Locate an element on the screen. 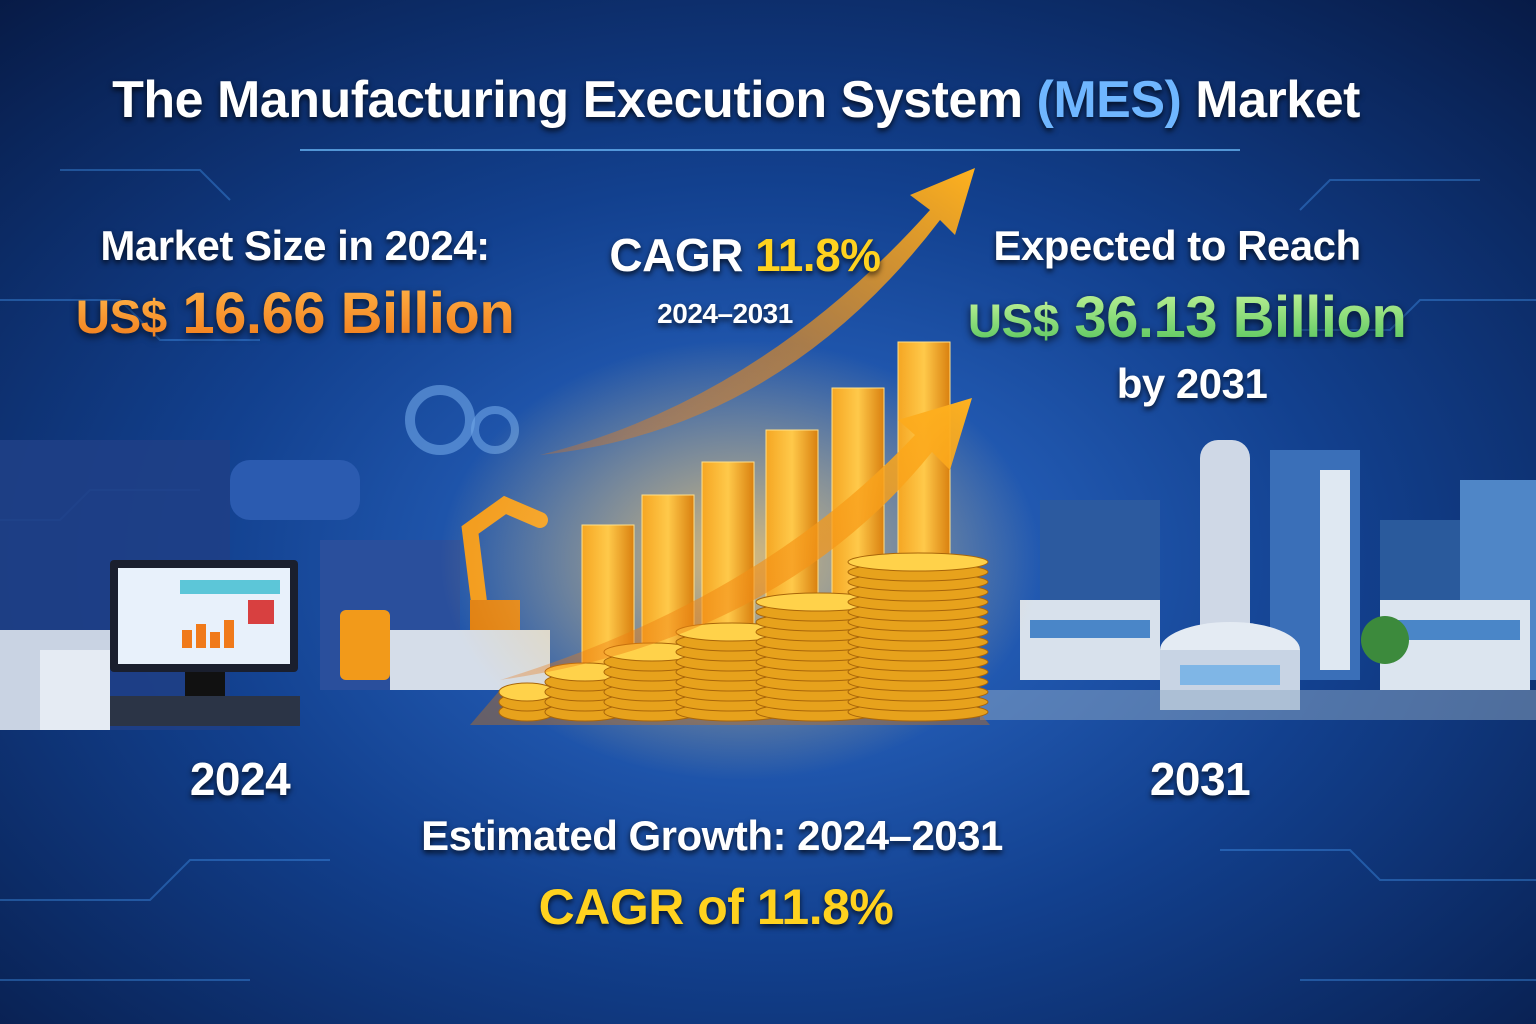 The height and width of the screenshot is (1024, 1536). cagr-badge: CAGR 11.8% is located at coordinates (745, 255).